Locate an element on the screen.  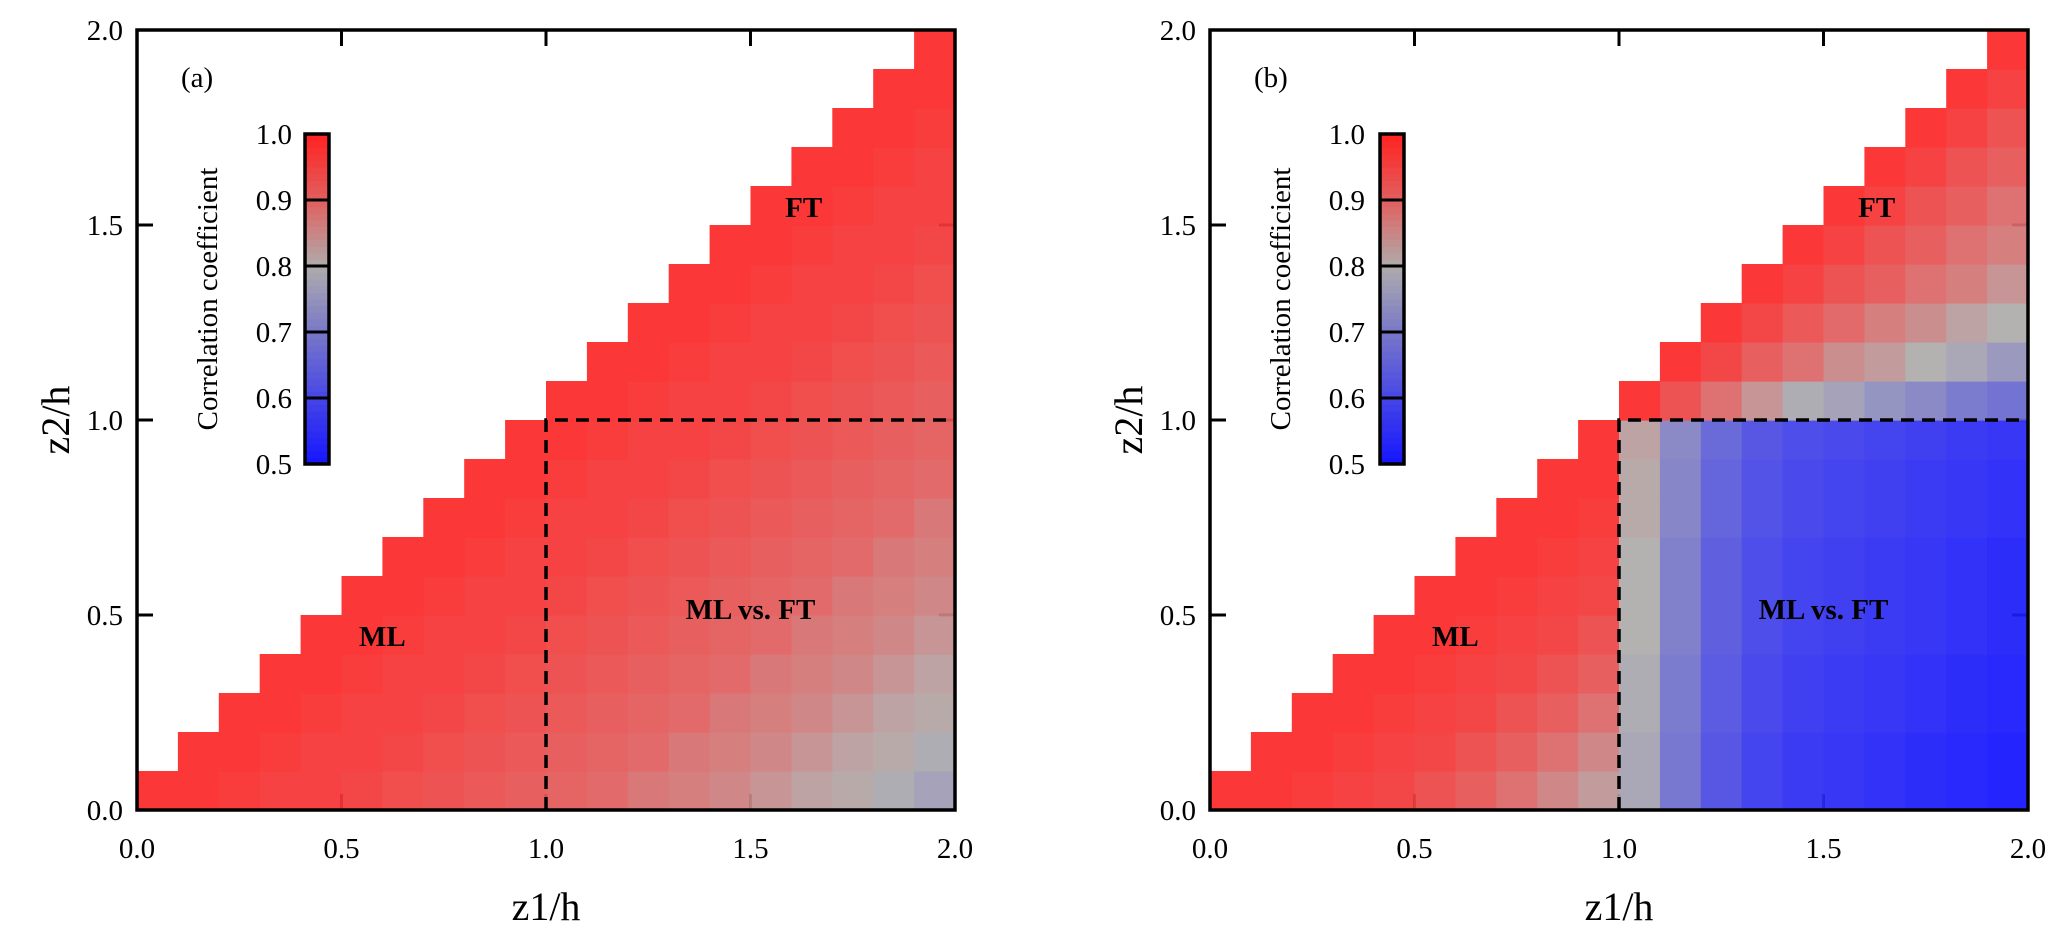
colorbar-tick-label: 0.7 is located at coordinates (1347, 333).